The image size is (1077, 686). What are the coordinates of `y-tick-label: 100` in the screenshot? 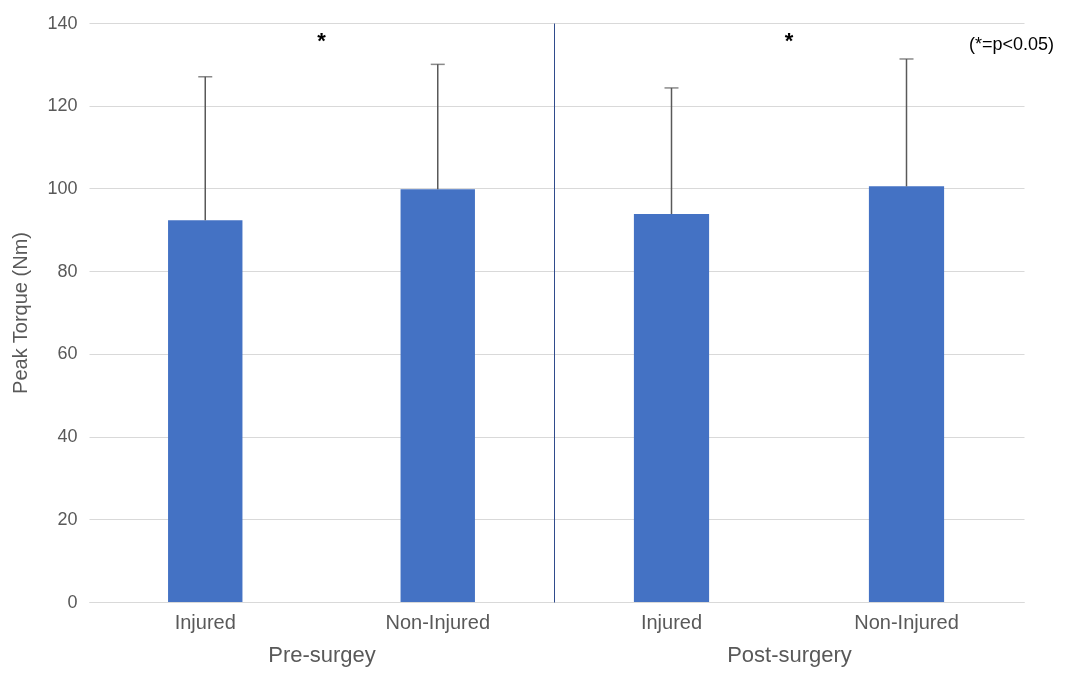 It's located at (62, 187).